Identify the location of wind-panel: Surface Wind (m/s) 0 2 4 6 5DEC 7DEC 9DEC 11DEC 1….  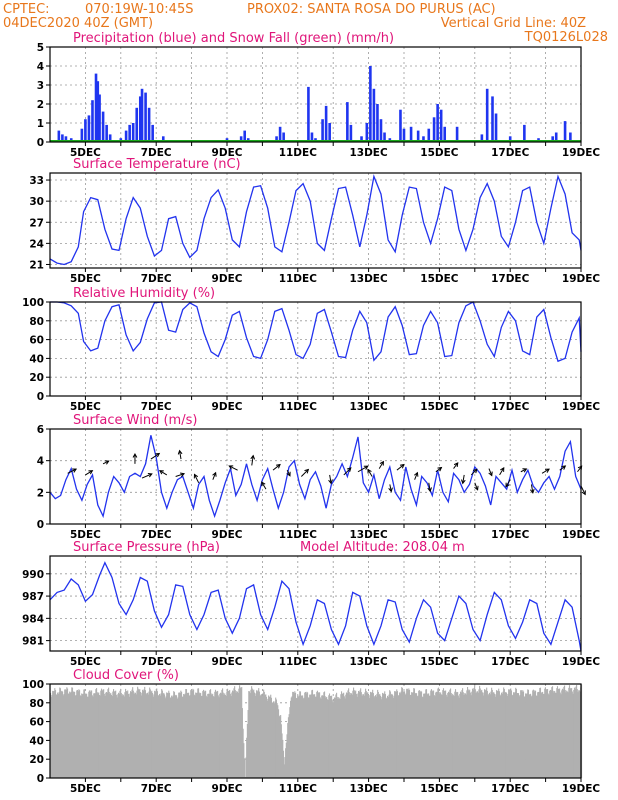
(319, 477).